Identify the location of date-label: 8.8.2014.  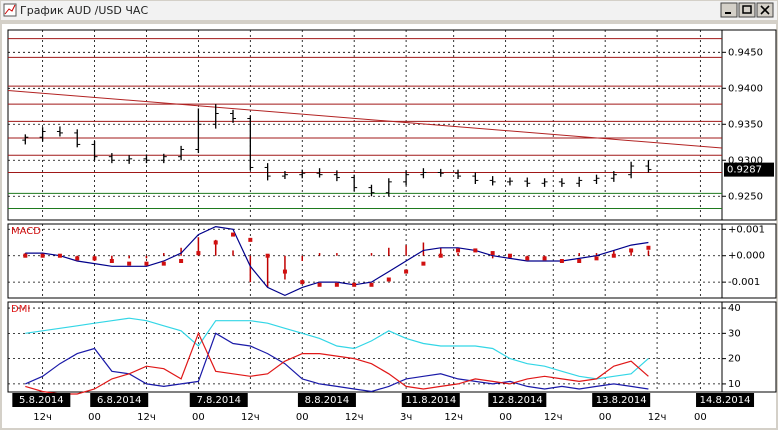
(327, 400).